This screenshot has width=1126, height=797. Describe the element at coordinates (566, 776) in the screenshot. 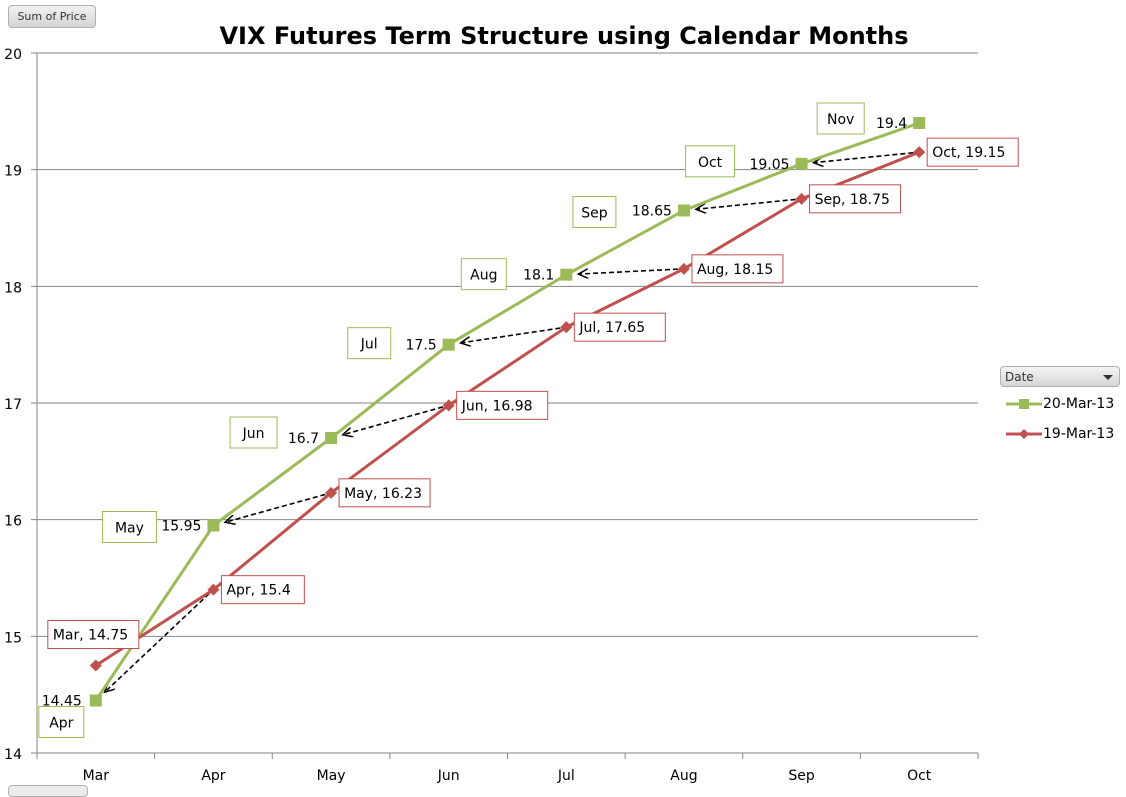

I see `x-tick-label: Jul` at that location.